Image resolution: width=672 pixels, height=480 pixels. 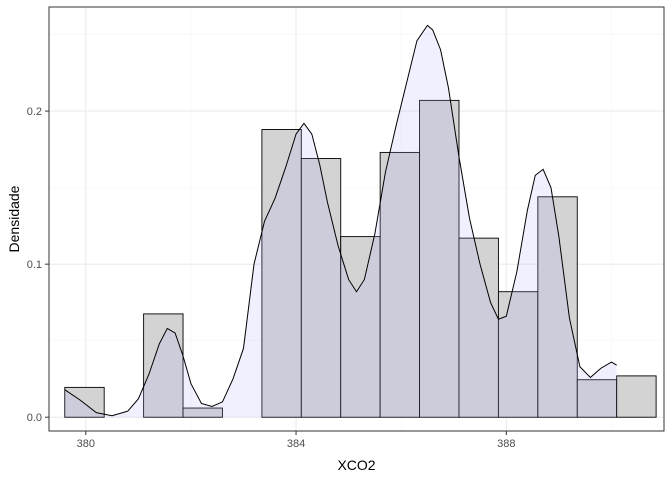 What do you see at coordinates (86, 444) in the screenshot?
I see `x-tick-label: 380` at bounding box center [86, 444].